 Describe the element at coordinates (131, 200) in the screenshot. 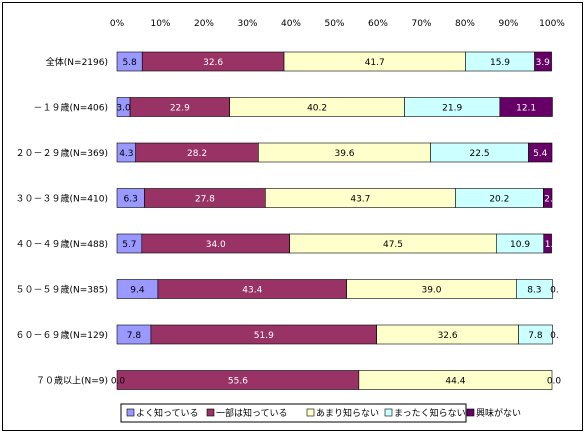

I see `data-label: 6.3` at that location.